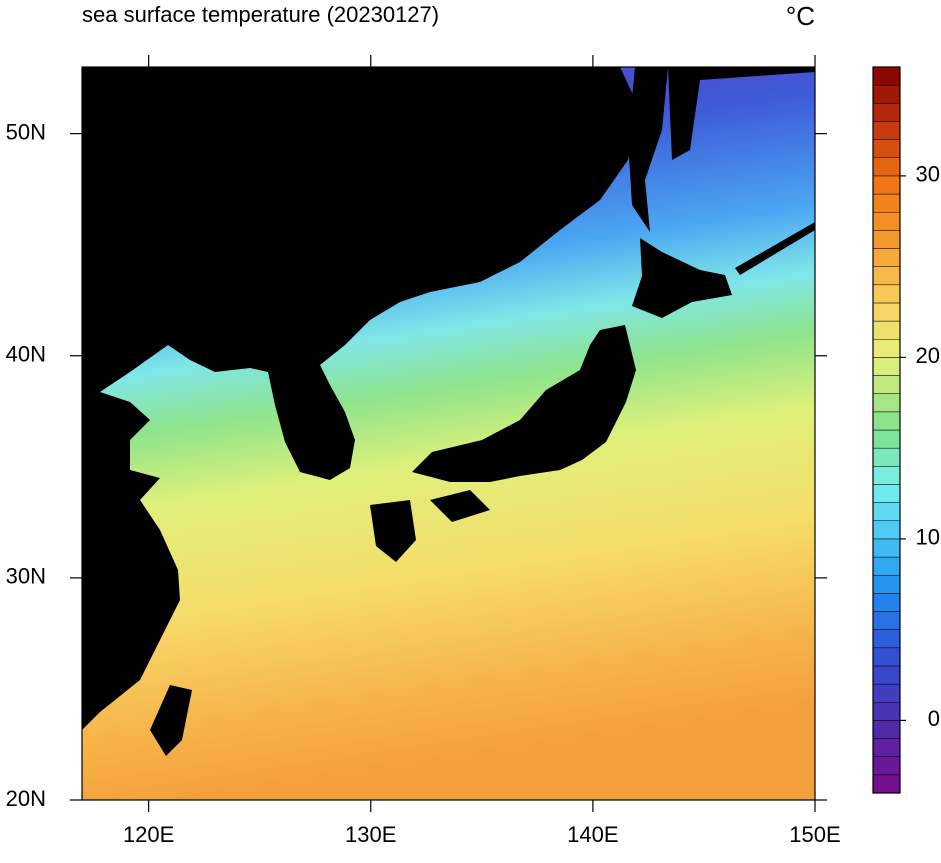  What do you see at coordinates (260, 14) in the screenshot?
I see `chart-title: sea surface temperature (20230127)` at bounding box center [260, 14].